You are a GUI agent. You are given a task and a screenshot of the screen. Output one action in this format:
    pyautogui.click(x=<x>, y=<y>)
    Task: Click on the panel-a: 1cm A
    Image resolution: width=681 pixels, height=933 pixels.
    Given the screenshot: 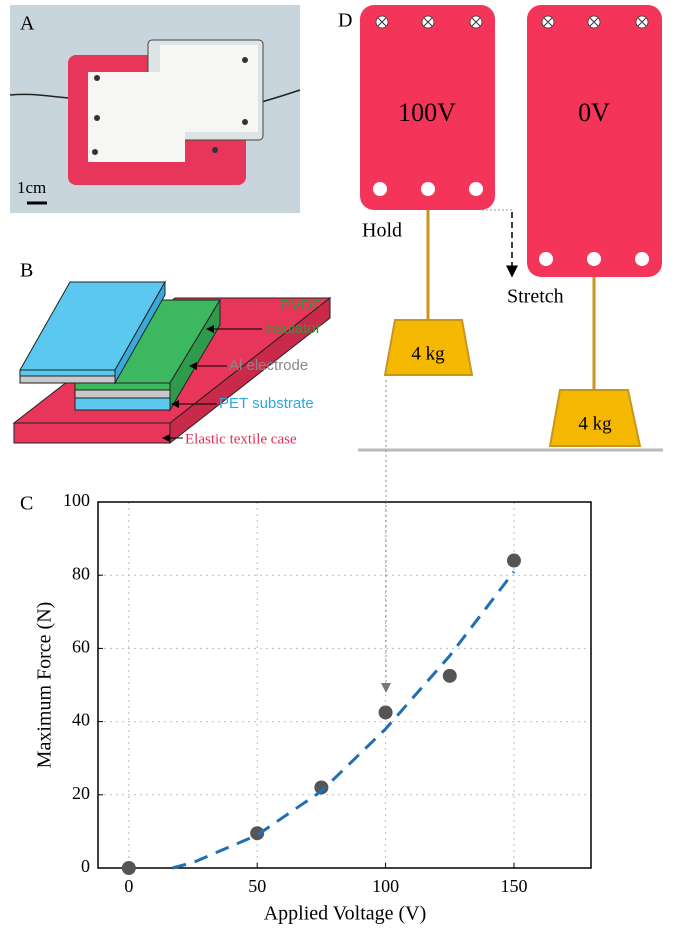 What is the action you would take?
    pyautogui.click(x=155, y=109)
    